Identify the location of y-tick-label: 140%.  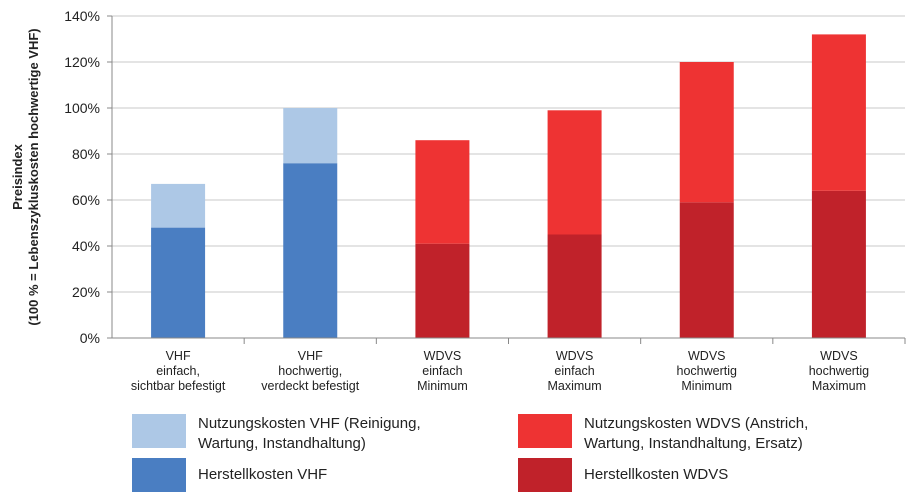
(82, 16).